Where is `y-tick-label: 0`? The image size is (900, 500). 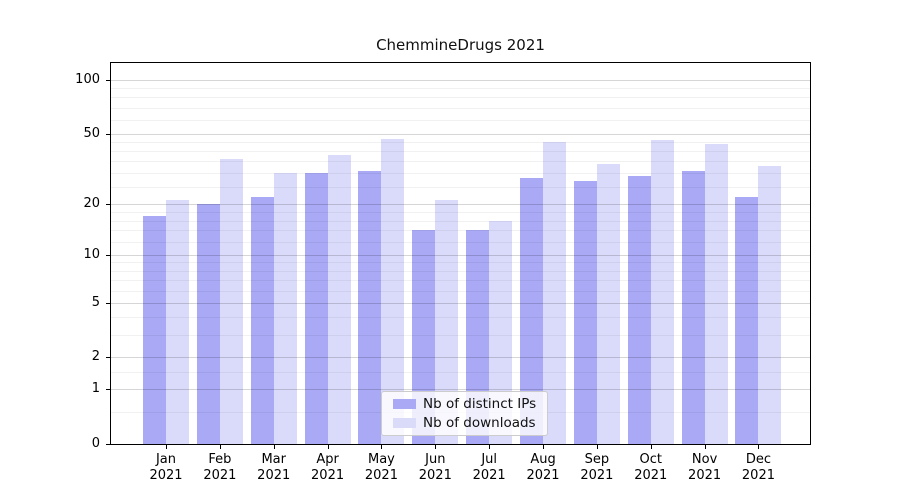 y-tick-label: 0 is located at coordinates (95, 443).